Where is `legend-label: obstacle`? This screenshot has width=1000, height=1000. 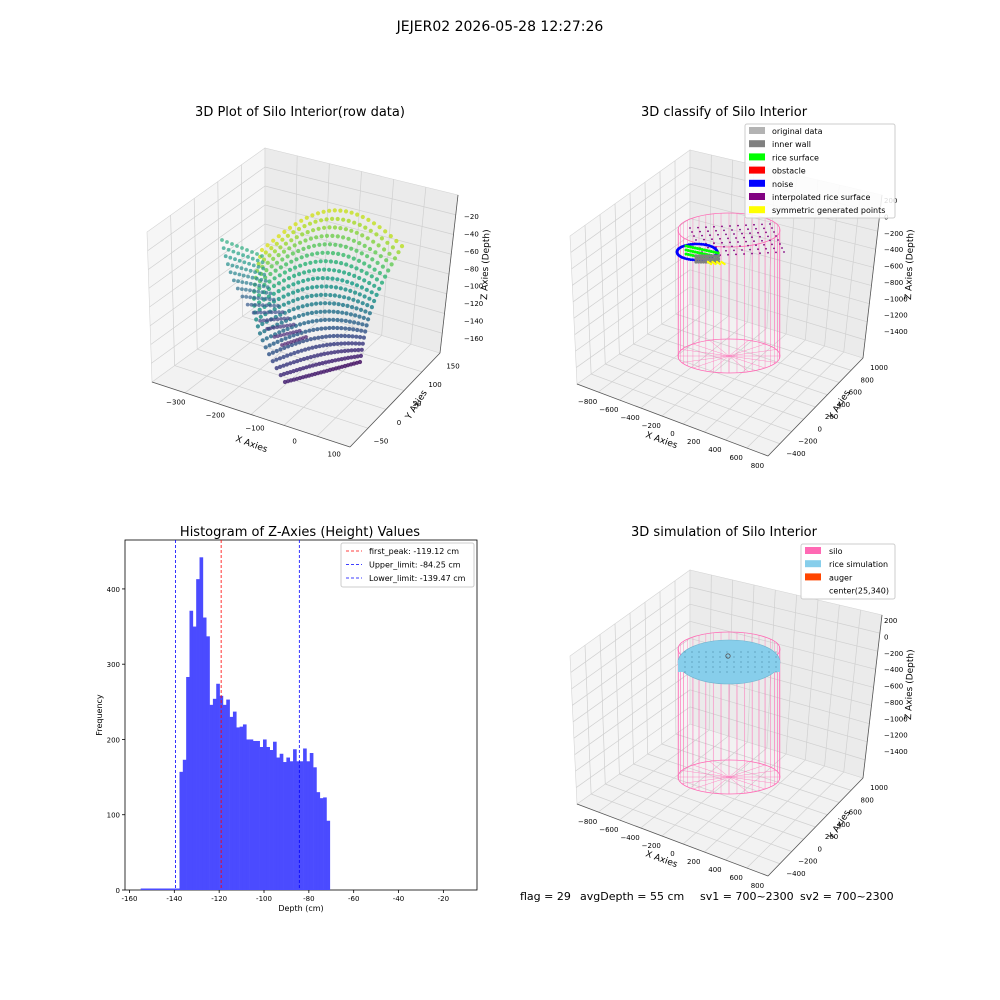
legend-label: obstacle is located at coordinates (789, 171).